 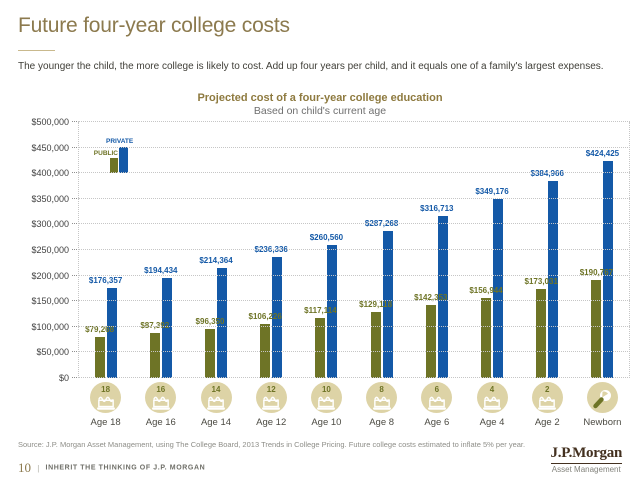 I want to click on bar-group: $117,114 $260,560, so click(x=326, y=250).